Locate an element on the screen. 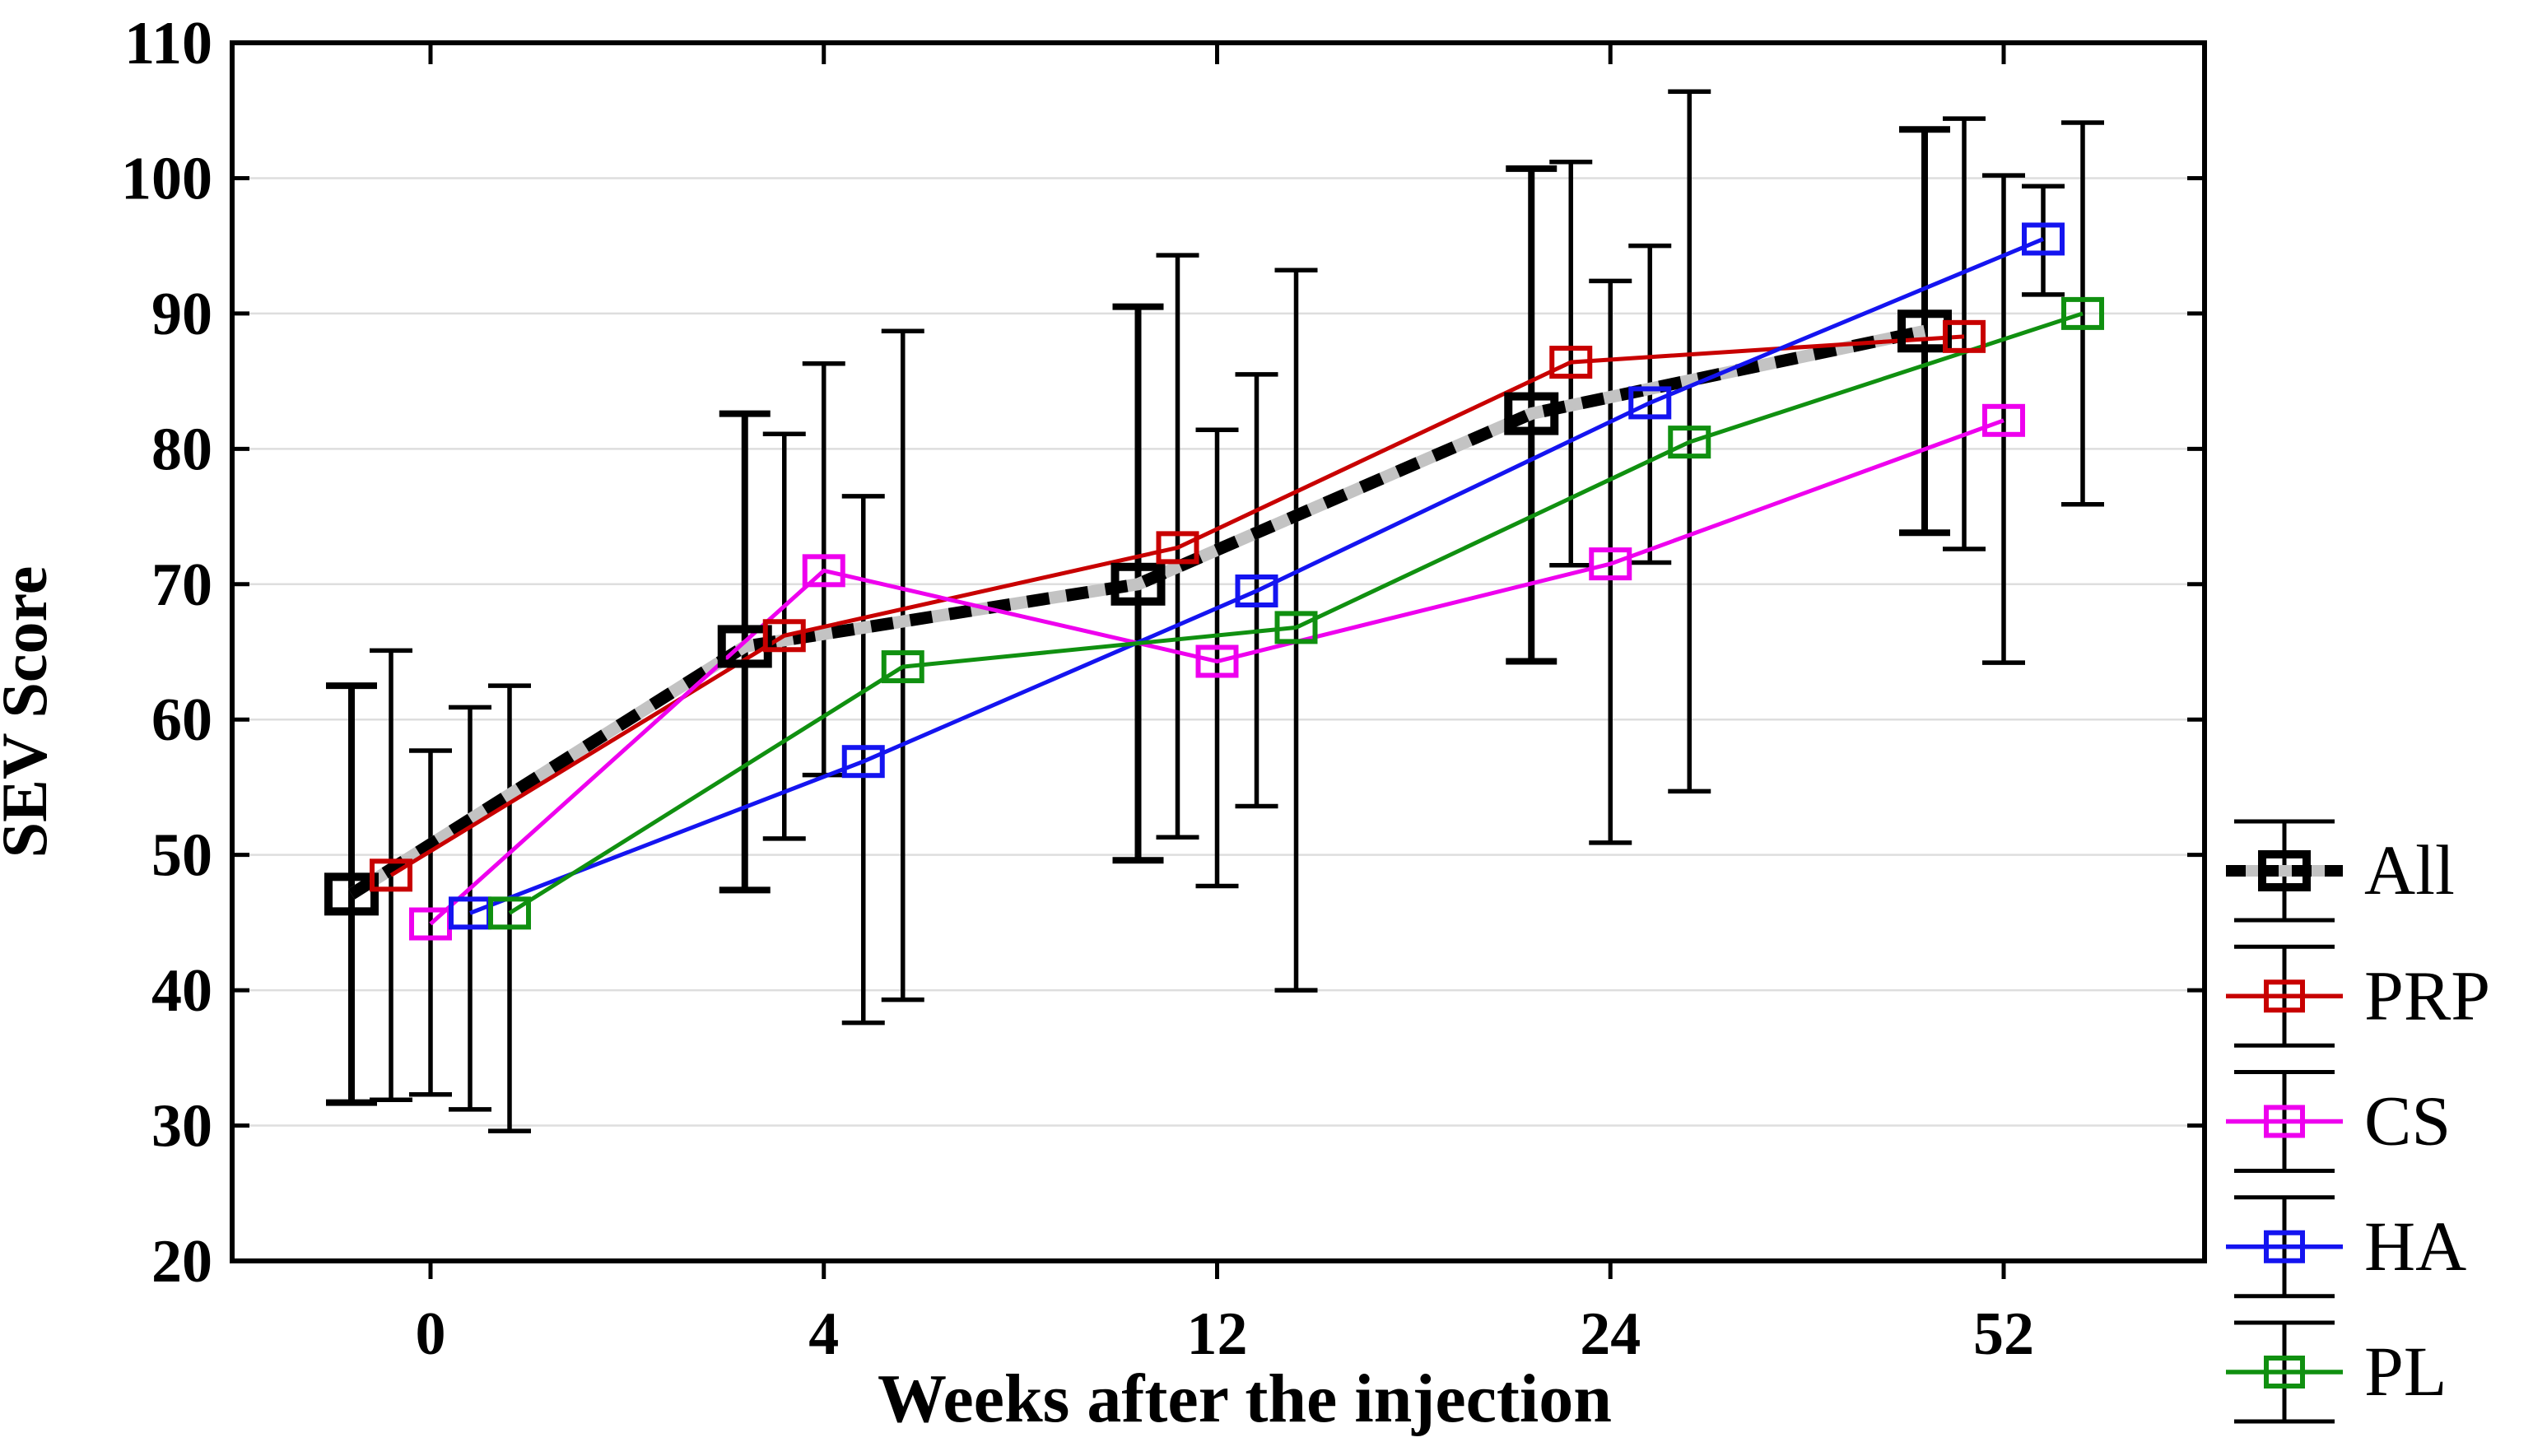  x-tick-label-52: 52 is located at coordinates (2003, 1334).